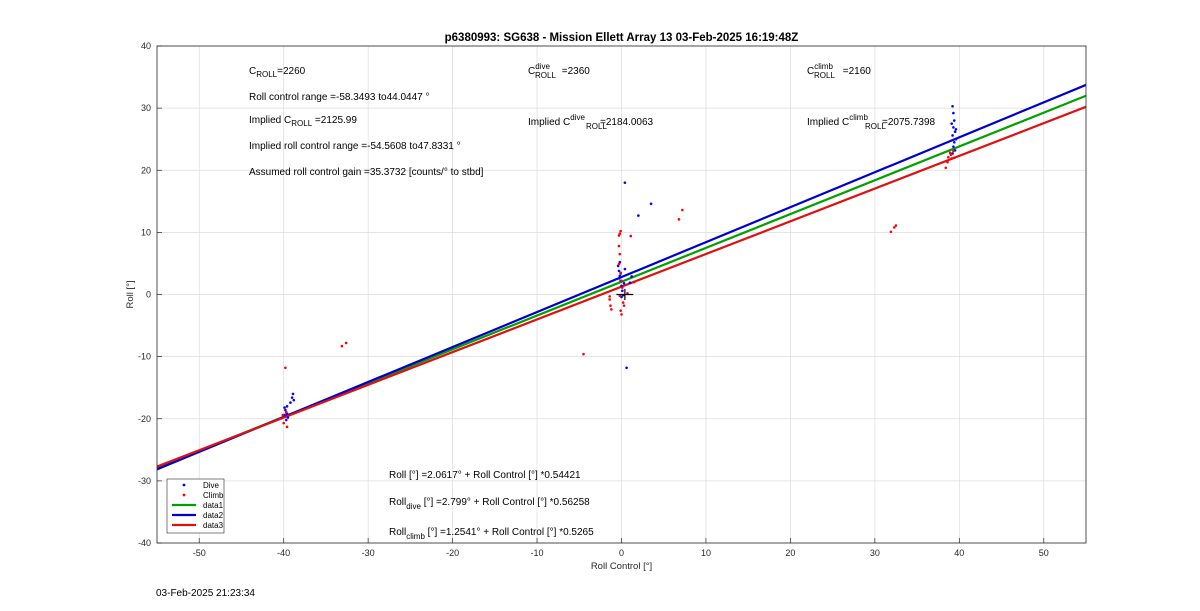  Describe the element at coordinates (213, 515) in the screenshot. I see `legend-label-data2: data2` at that location.